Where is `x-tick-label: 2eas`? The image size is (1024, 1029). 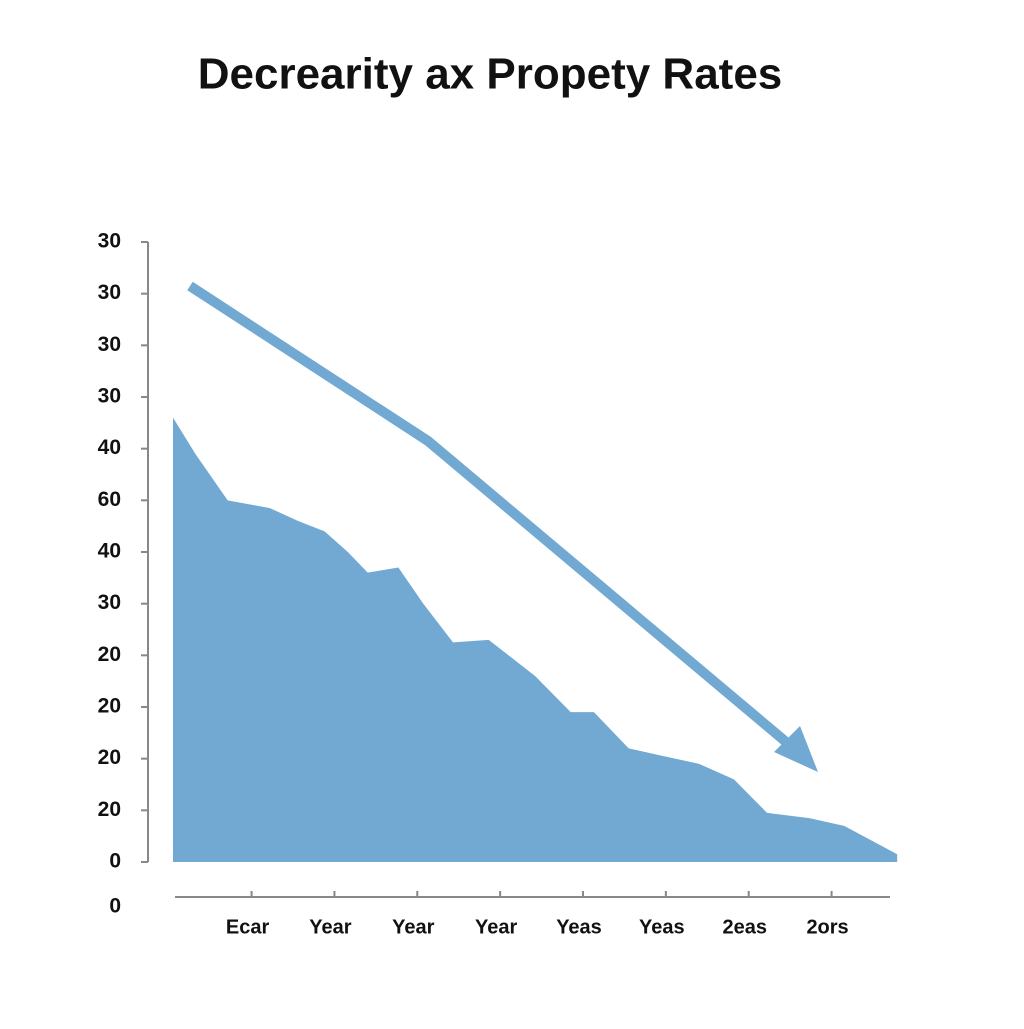 x-tick-label: 2eas is located at coordinates (744, 927).